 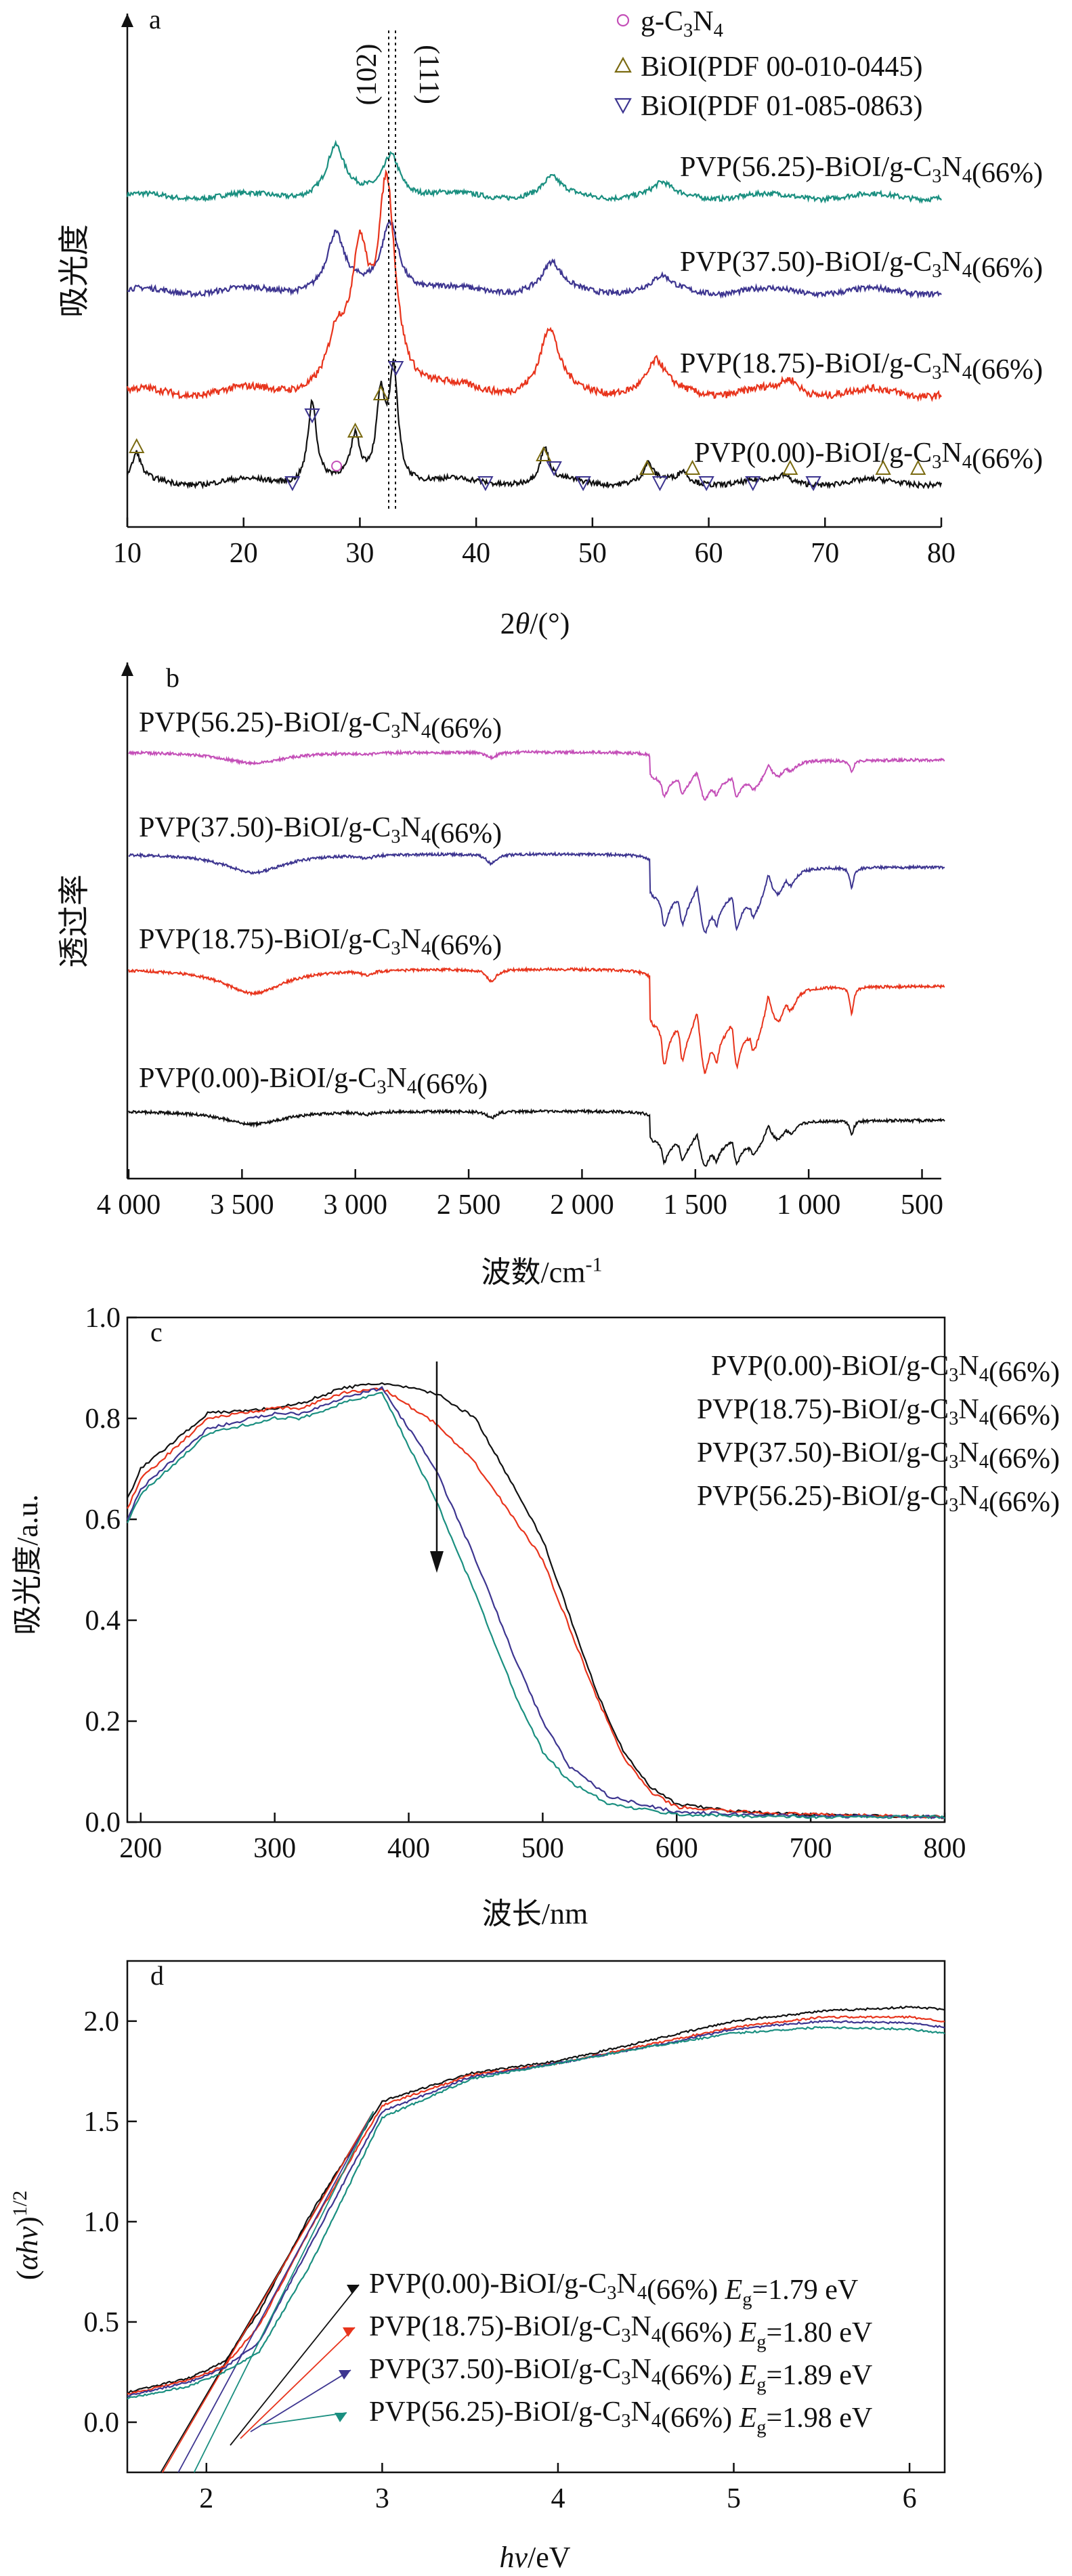 What do you see at coordinates (620, 2331) in the screenshot?
I see `tauc-legend-entry: PVP(18.75)-BiOI/g-C3N4(66%) Eg=1.80 eV` at bounding box center [620, 2331].